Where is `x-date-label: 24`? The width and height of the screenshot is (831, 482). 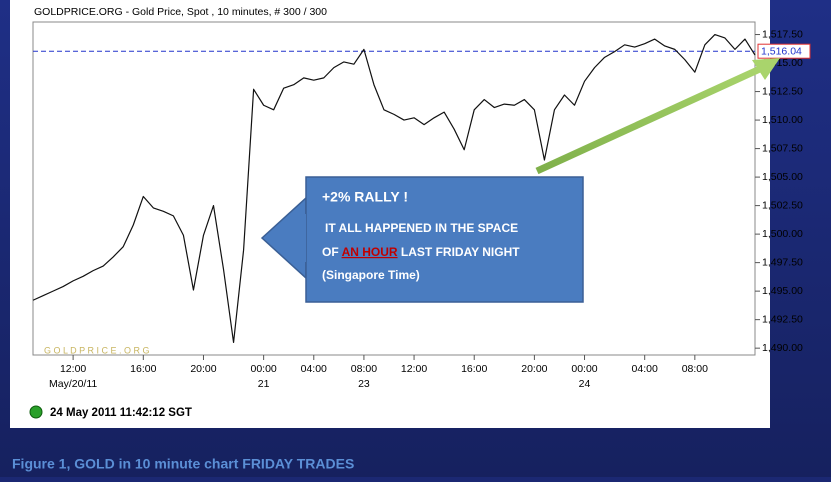
x-date-label: 24 is located at coordinates (585, 384).